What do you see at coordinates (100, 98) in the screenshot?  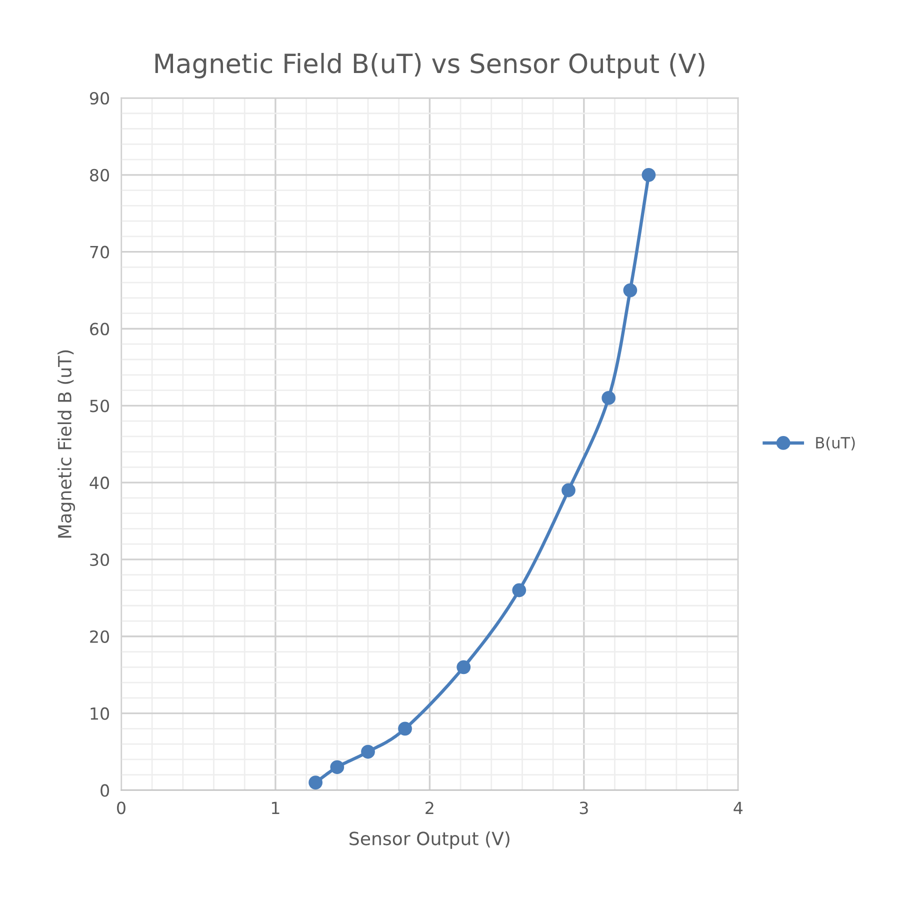 I see `y-tick-label: 90` at bounding box center [100, 98].